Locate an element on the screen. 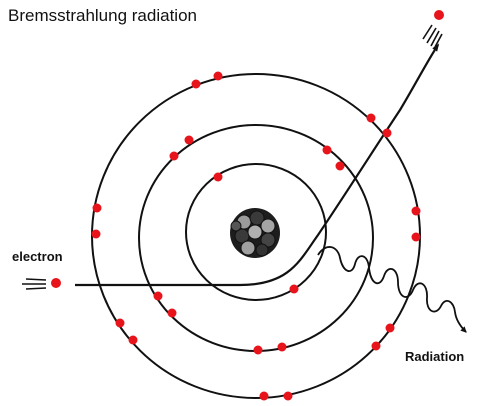 The width and height of the screenshot is (487, 406). outgoing-motion-lines is located at coordinates (432, 36).